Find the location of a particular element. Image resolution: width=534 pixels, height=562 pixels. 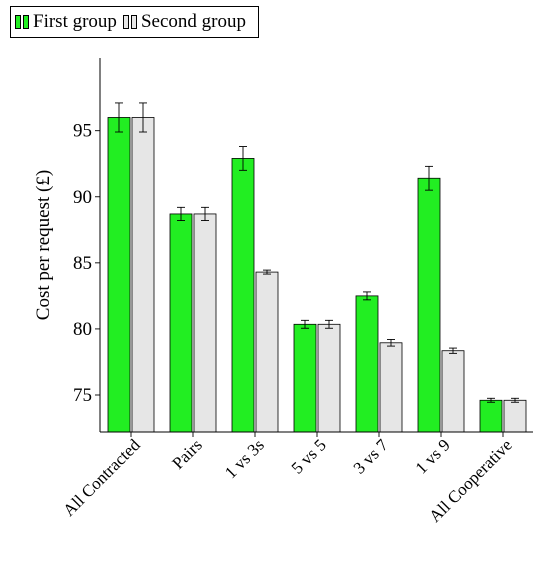

y-tick-label-1: 80 is located at coordinates (82, 329).